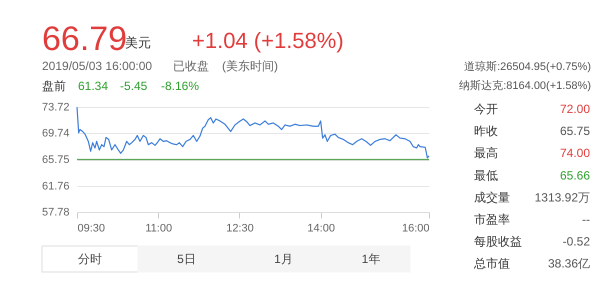  I want to click on y-tick-label: 73.72, so click(56, 108).